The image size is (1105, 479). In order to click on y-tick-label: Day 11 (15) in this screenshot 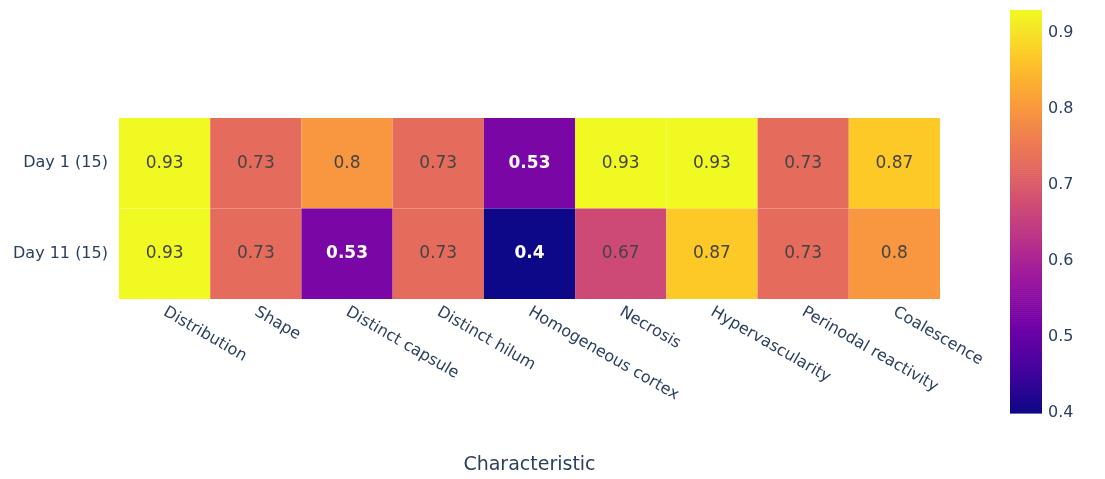, I will do `click(60, 252)`.